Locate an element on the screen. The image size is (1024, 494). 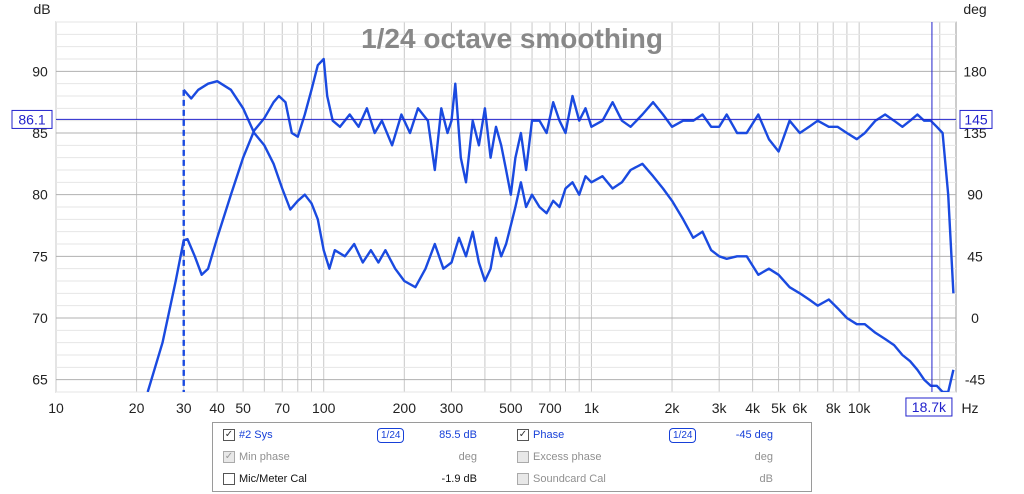
y-left-tick-label: 65 is located at coordinates (40, 380).